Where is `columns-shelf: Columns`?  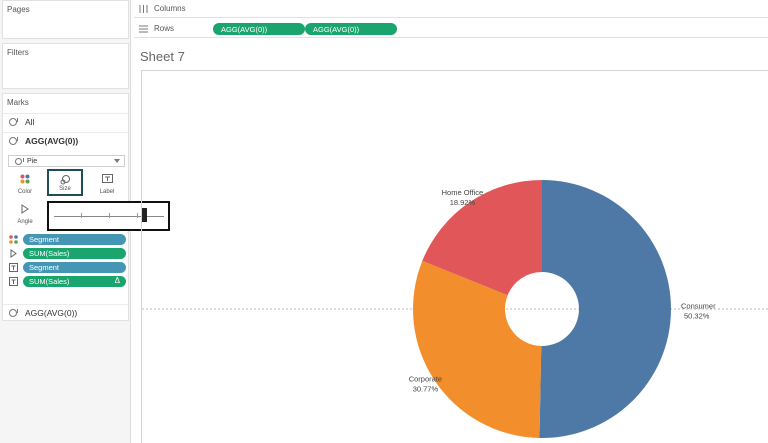
columns-shelf: Columns is located at coordinates (451, 9).